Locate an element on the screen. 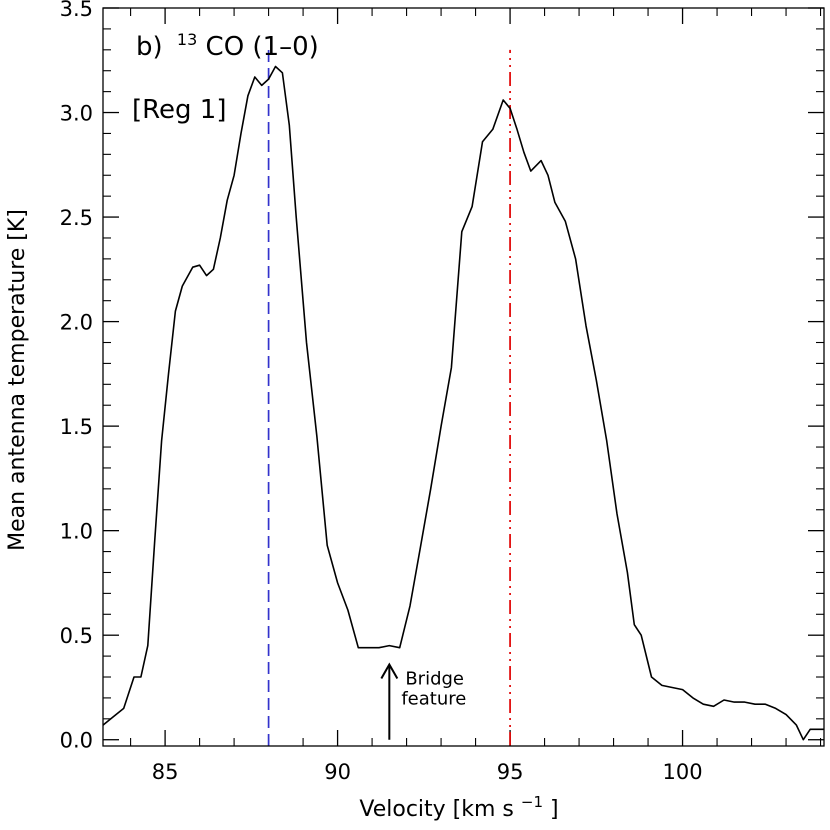 The width and height of the screenshot is (830, 830). panel-isotope-superscript: 13 is located at coordinates (187, 39).